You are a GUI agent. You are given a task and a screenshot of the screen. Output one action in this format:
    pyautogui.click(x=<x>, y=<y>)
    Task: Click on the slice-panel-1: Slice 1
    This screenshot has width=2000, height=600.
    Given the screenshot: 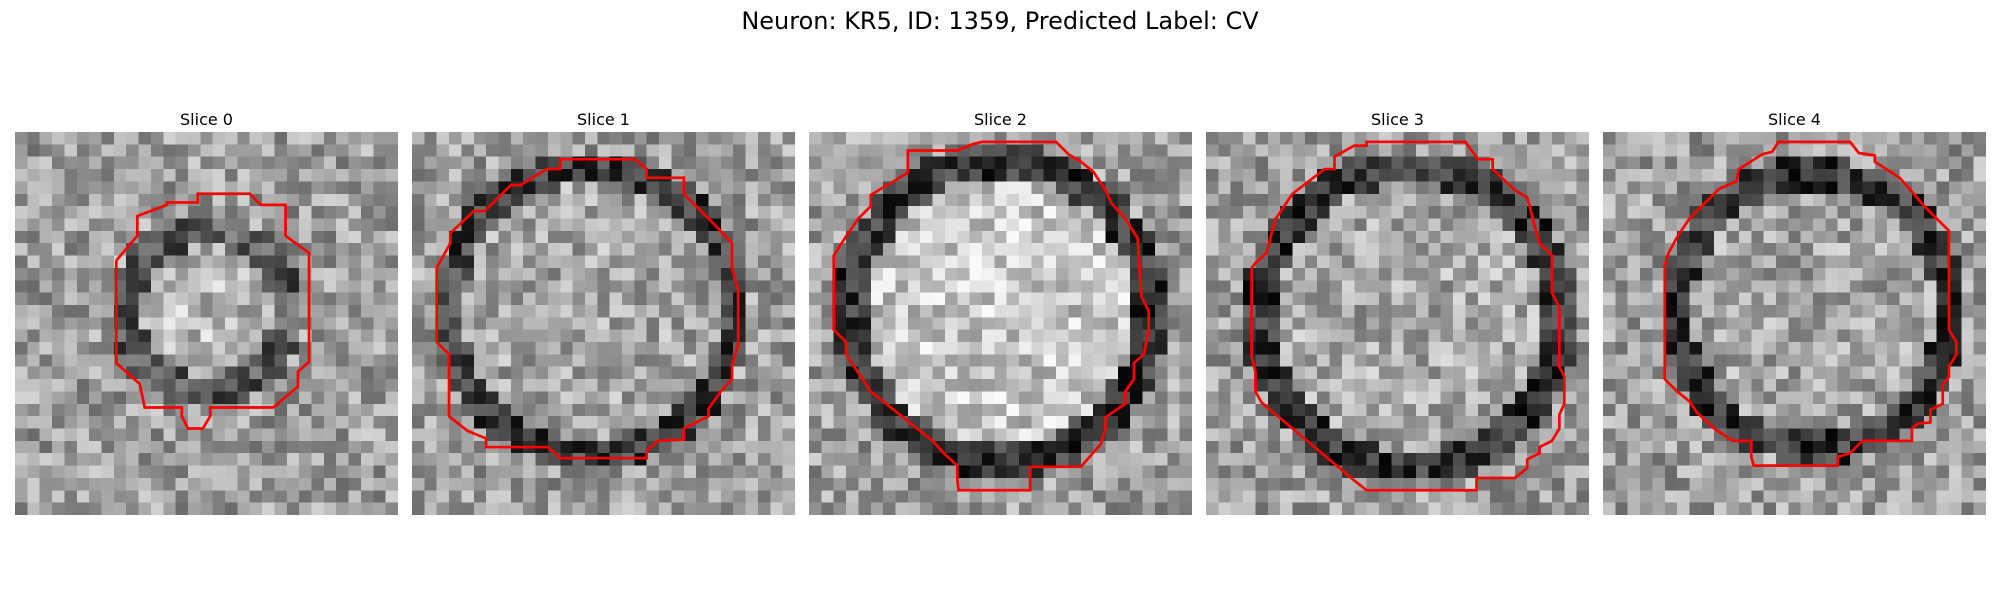 What is the action you would take?
    pyautogui.click(x=603, y=311)
    